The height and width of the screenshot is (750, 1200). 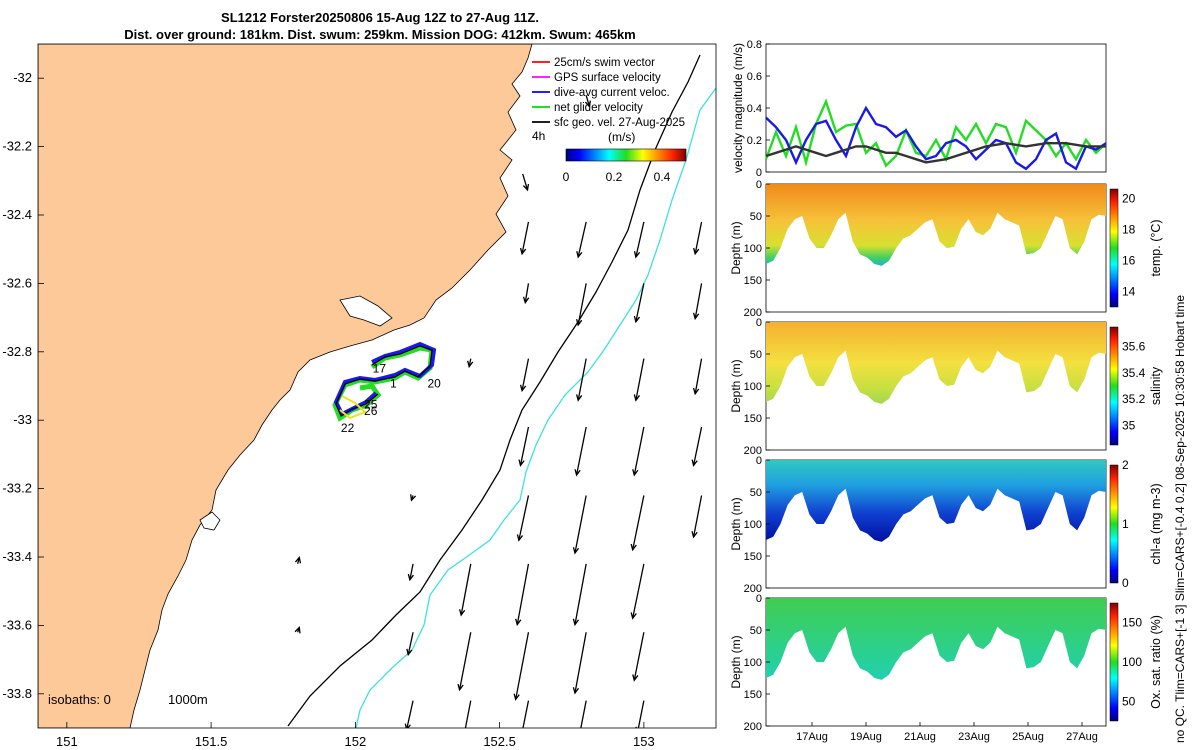 I want to click on section-colorbar-tick: 2, so click(x=1125, y=465).